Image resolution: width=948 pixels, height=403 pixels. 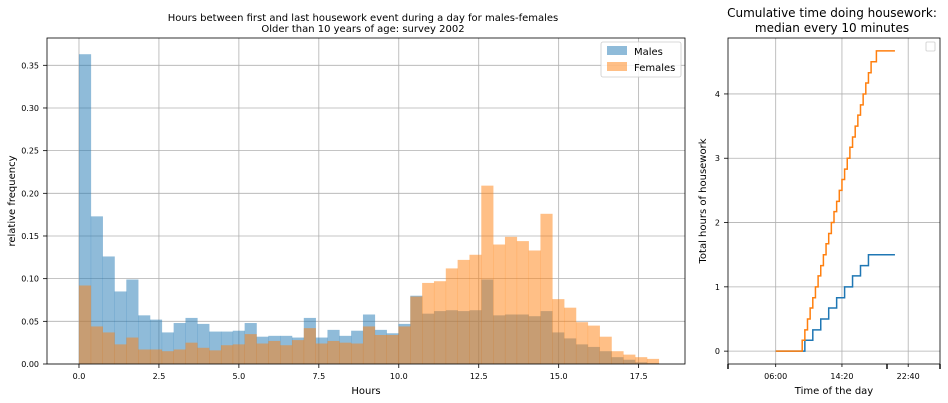 What do you see at coordinates (362, 29) in the screenshot?
I see `histogram-subtitle: Older than 10 years of age: survey 2002` at bounding box center [362, 29].